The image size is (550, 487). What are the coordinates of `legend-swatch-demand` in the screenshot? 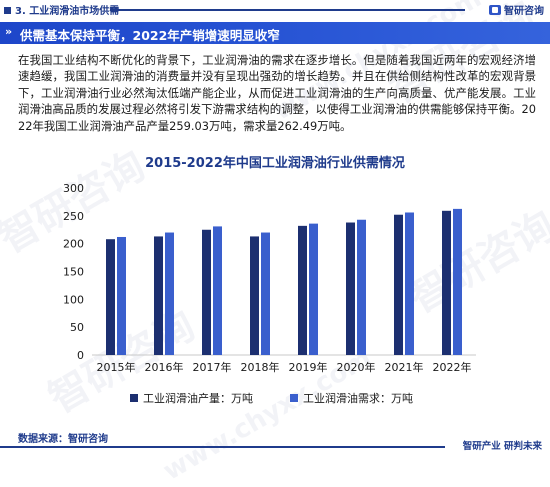 It's located at (294, 398).